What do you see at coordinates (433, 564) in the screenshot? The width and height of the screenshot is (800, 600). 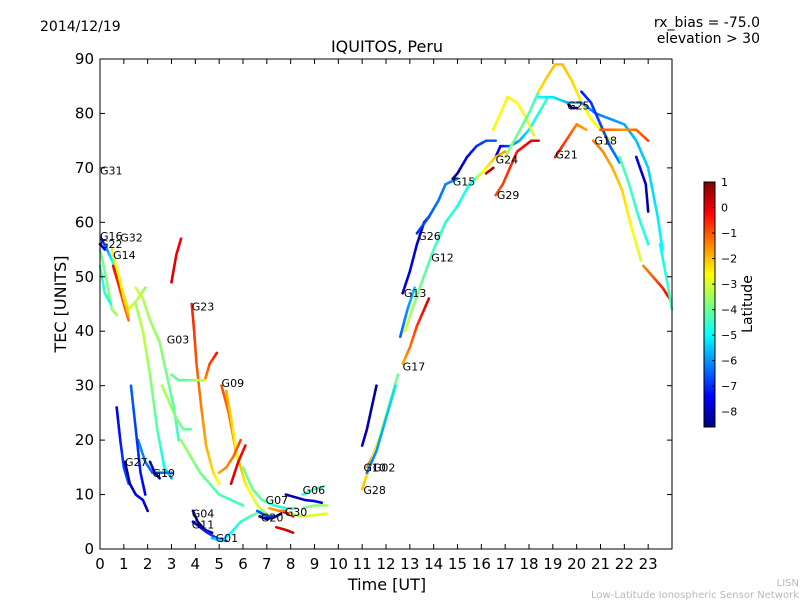 I see `x-tick-label: 14` at bounding box center [433, 564].